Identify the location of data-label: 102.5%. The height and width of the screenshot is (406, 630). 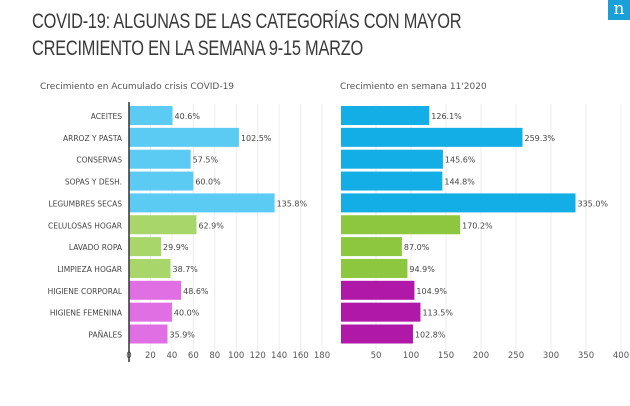
(256, 138).